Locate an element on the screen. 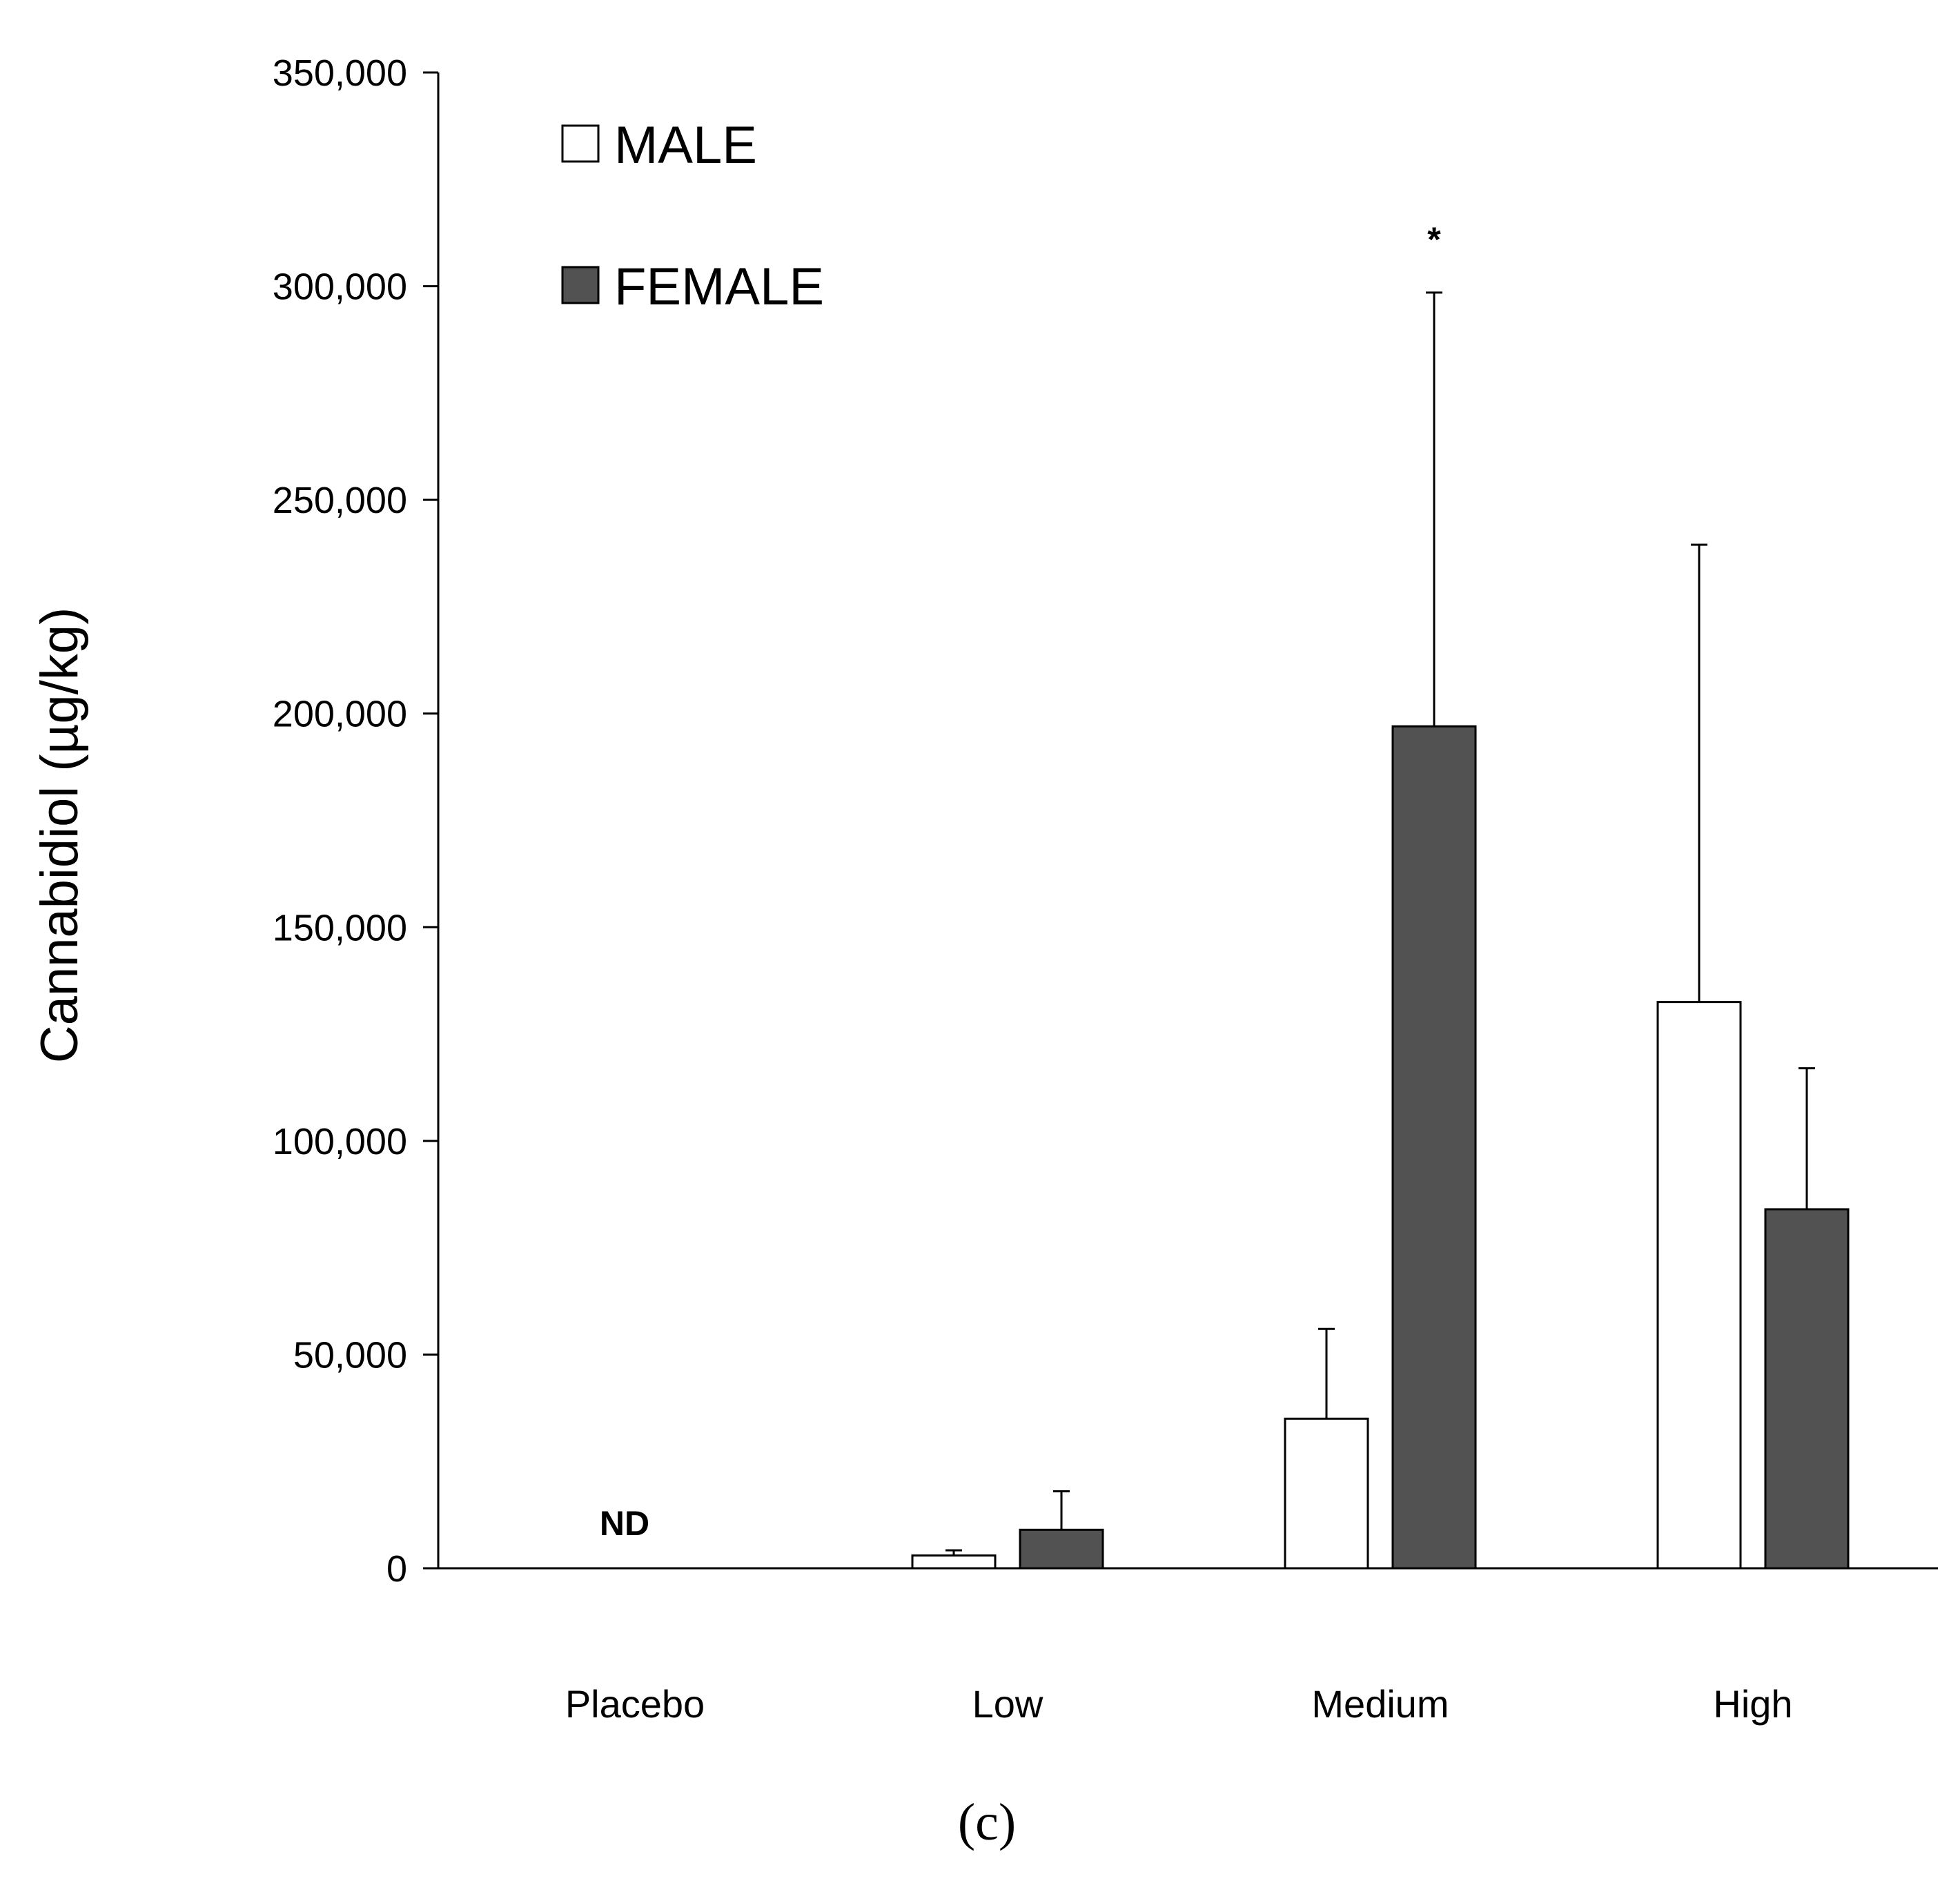 This screenshot has width=1960, height=1892. legend-swatch-female is located at coordinates (580, 285).